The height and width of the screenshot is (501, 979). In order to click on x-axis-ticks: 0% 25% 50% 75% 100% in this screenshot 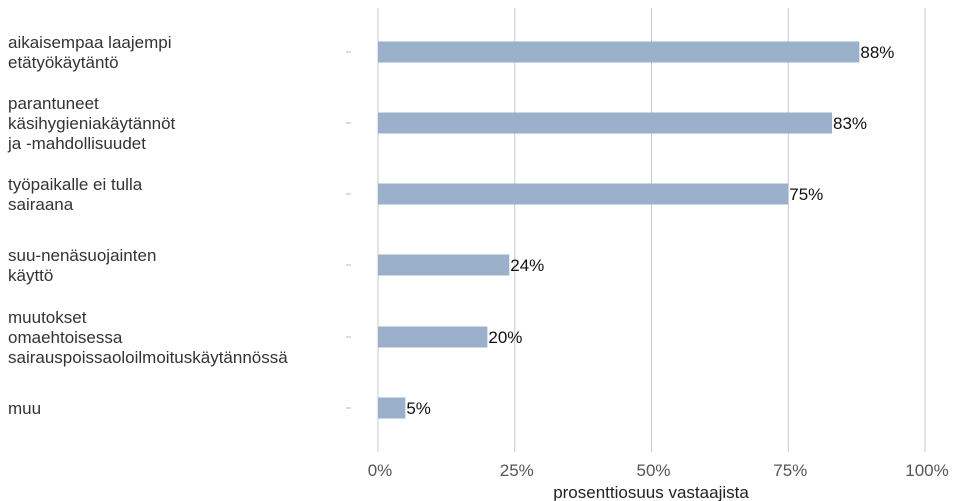, I will do `click(658, 470)`.